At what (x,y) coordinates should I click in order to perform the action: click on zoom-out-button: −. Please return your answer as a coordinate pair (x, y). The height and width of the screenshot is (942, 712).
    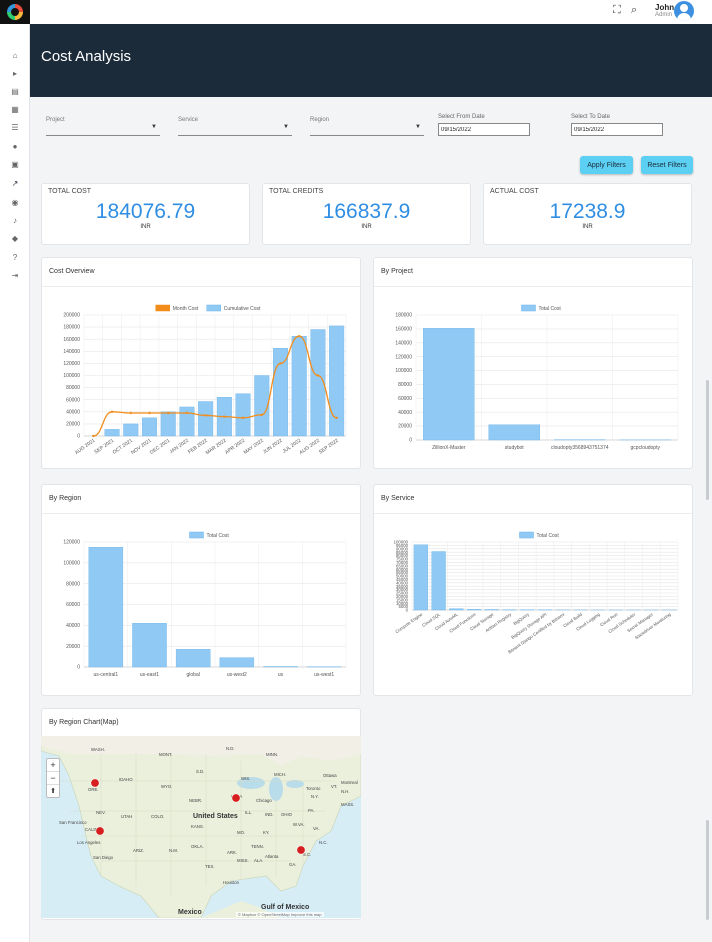
    Looking at the image, I should click on (53, 778).